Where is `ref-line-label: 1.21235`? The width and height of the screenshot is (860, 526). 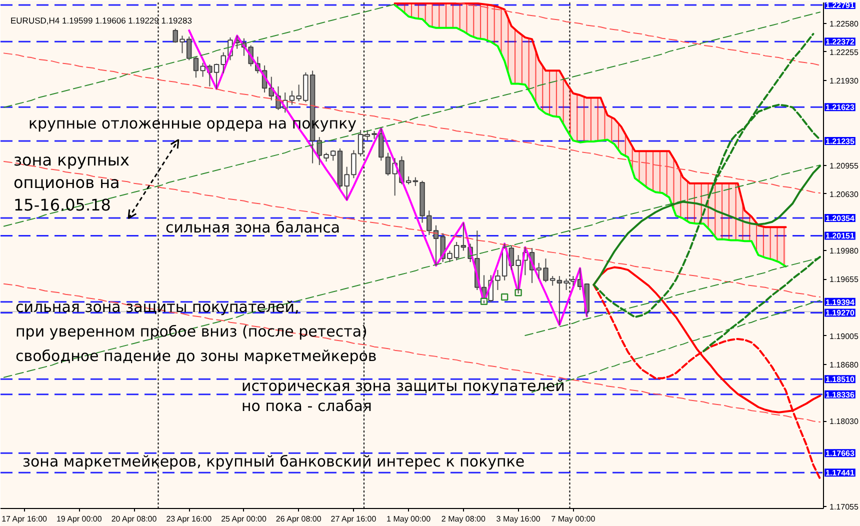 ref-line-label: 1.21235 is located at coordinates (840, 141).